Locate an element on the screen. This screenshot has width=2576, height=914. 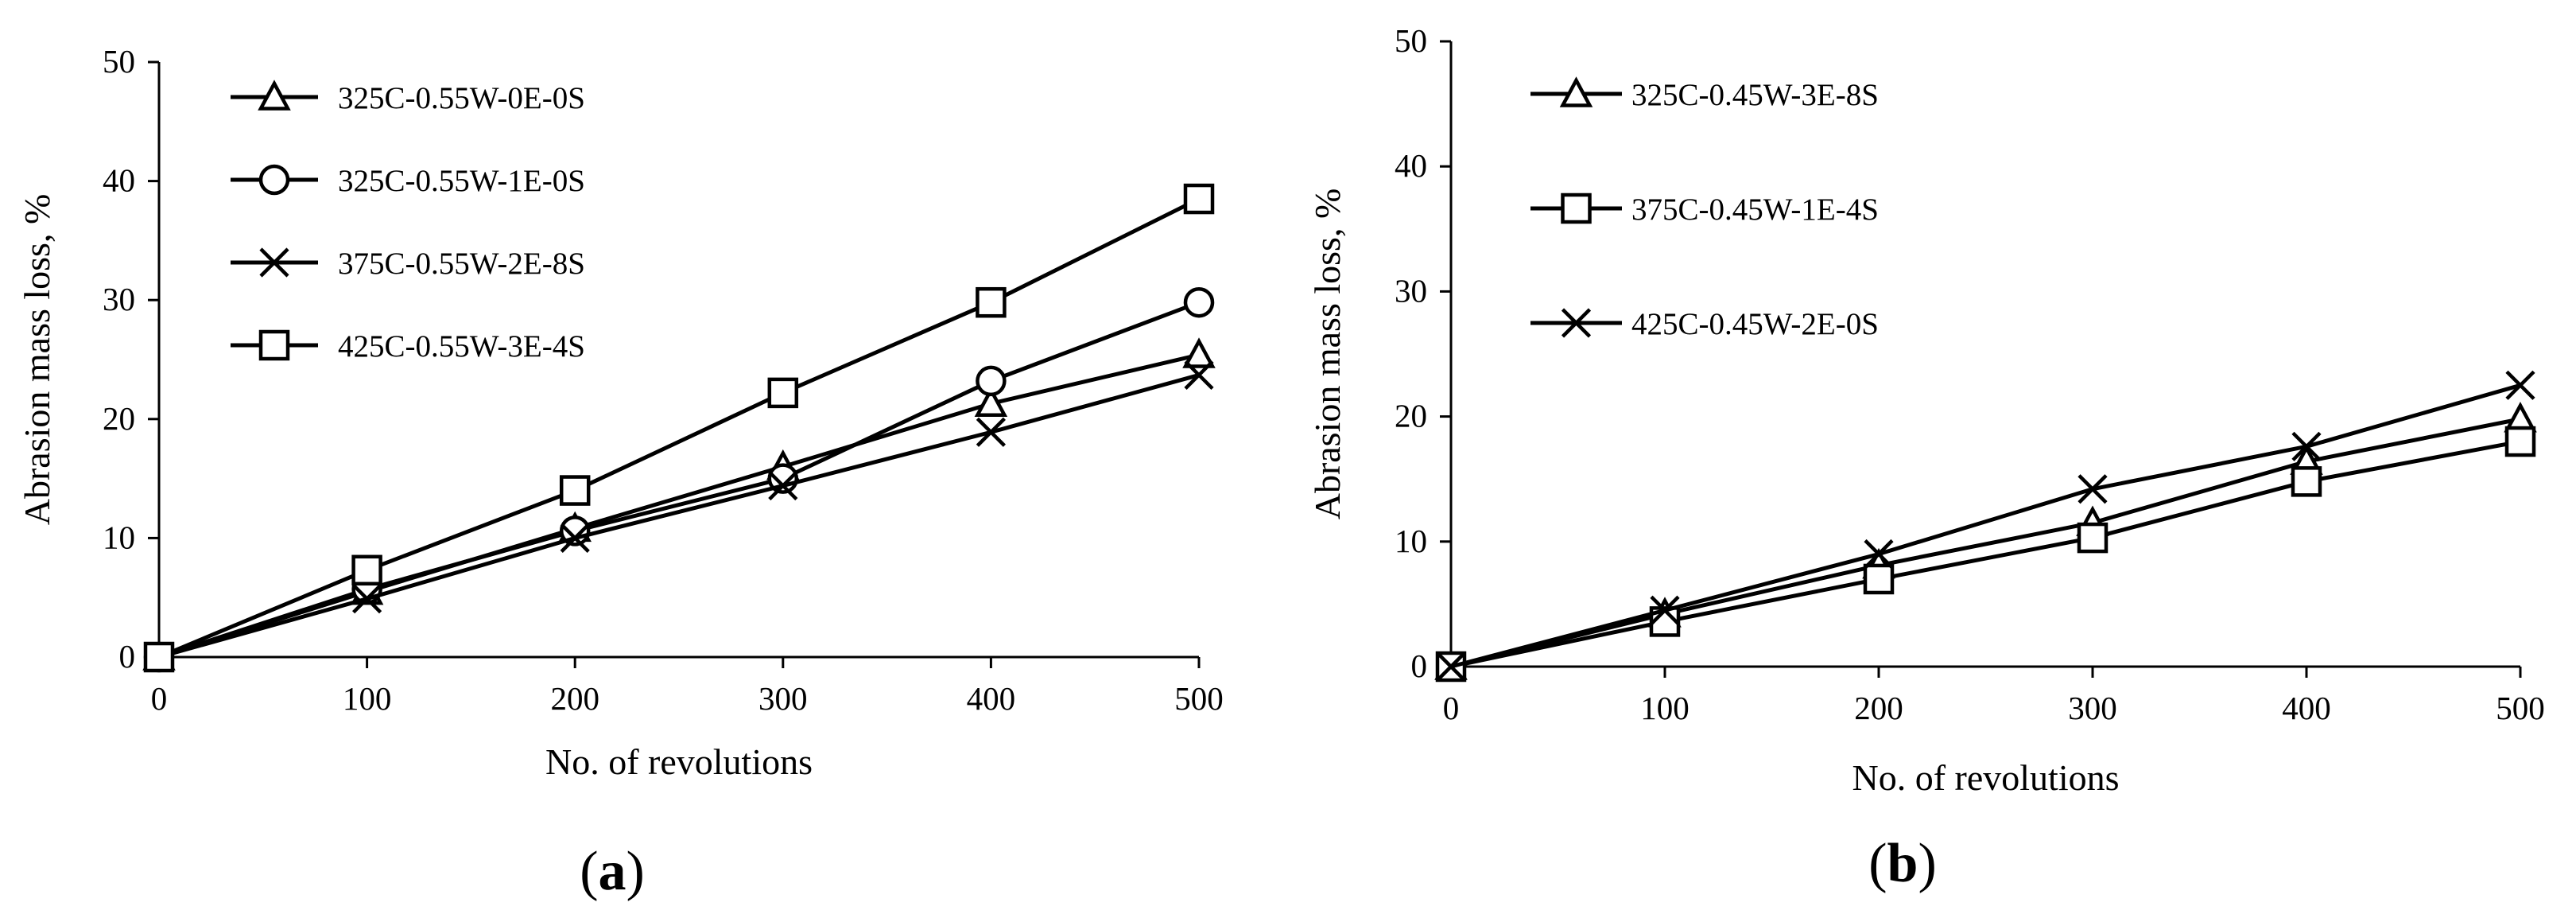
panel-label: (b) is located at coordinates (1903, 863).